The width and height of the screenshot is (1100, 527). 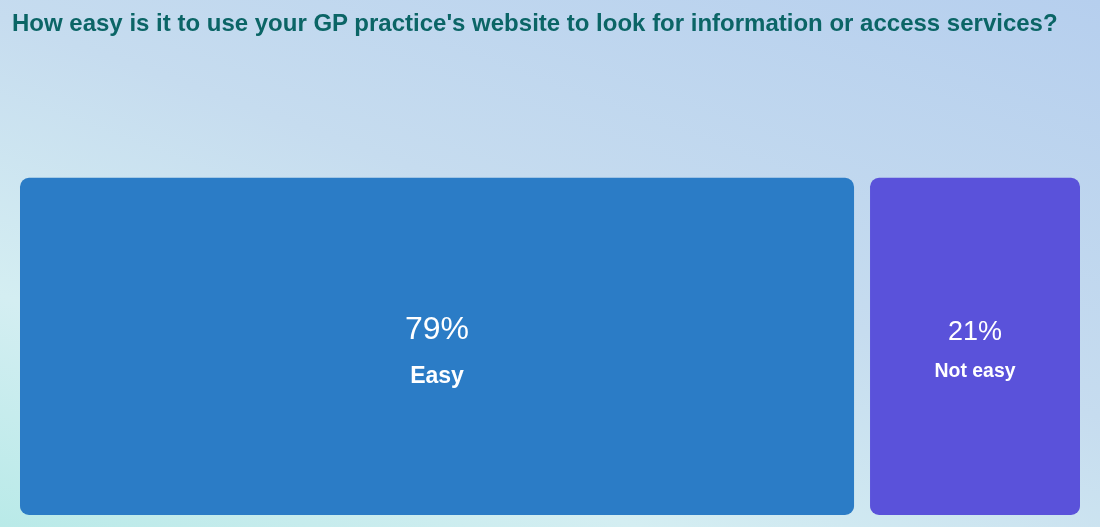 I want to click on category-label: Easy, so click(x=437, y=374).